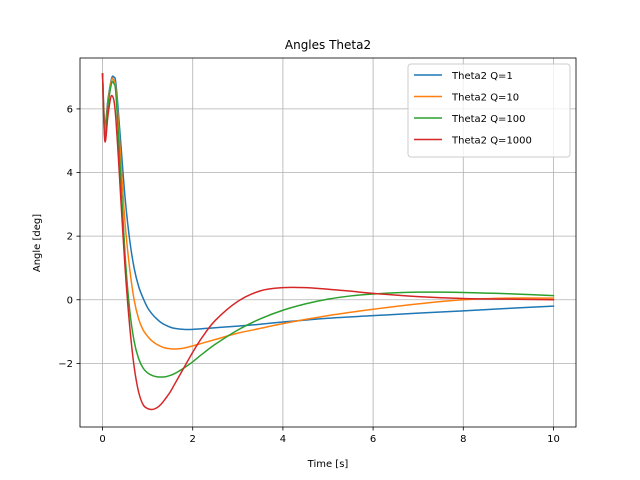  Describe the element at coordinates (488, 119) in the screenshot. I see `legend-label: Theta2 Q=100` at that location.